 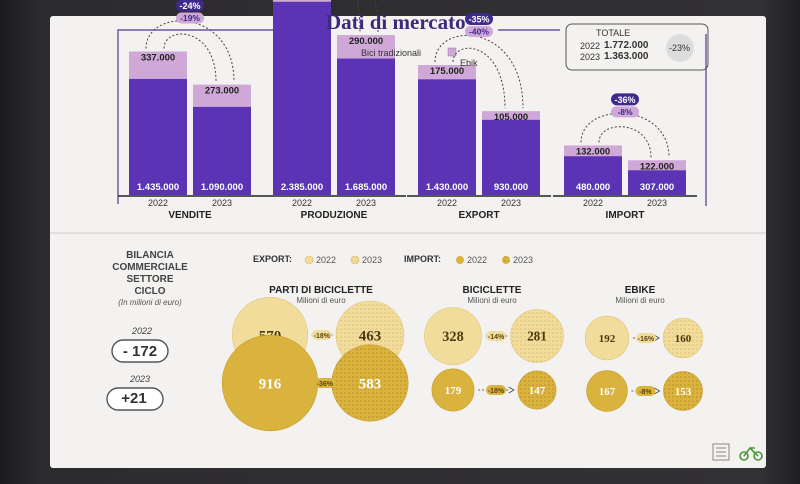 I want to click on title-frame-line, so click(x=338, y=34).